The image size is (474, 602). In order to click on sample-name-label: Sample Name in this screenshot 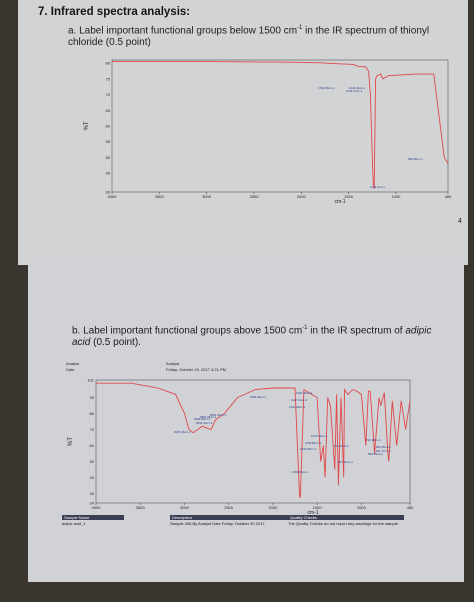, I will do `click(93, 517)`.